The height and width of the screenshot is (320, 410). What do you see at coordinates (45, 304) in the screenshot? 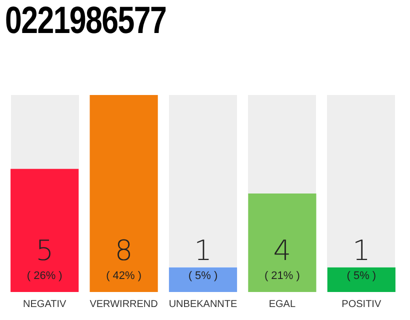
I see `x-tick-label: NEGATIV` at bounding box center [45, 304].